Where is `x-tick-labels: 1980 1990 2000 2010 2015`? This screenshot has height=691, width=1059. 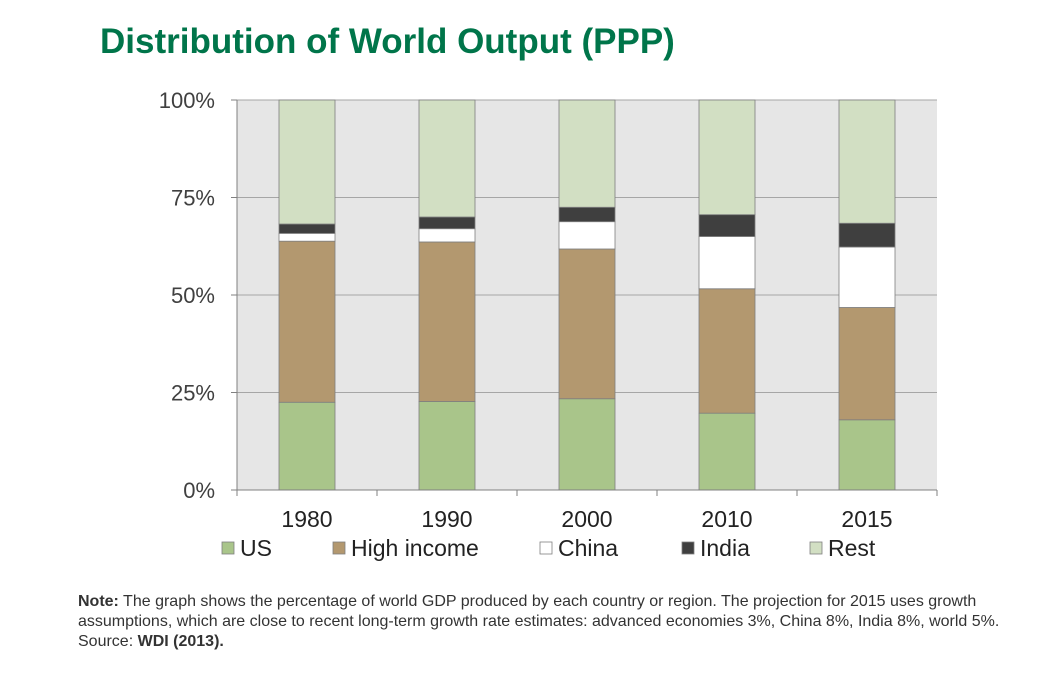
x-tick-labels: 1980 1990 2000 2010 2015 is located at coordinates (586, 519).